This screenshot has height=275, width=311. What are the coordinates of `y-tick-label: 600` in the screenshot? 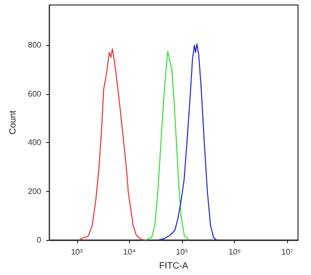 It's located at (35, 93).